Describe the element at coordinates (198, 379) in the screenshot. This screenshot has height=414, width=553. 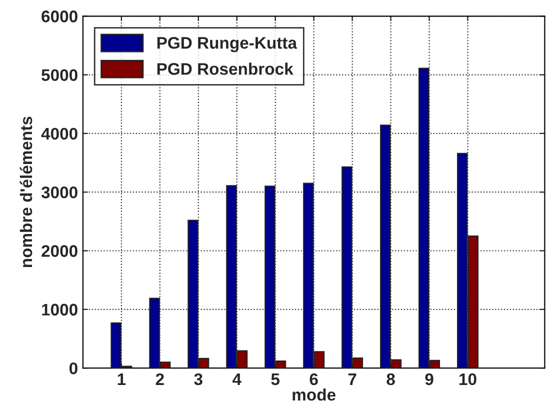
I see `x-tick-label: 3` at that location.